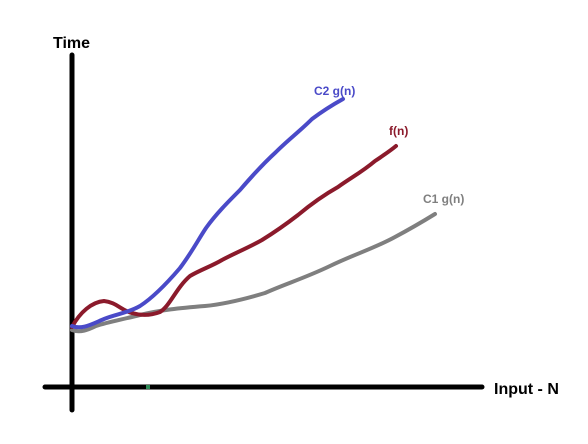 The height and width of the screenshot is (444, 588). I want to click on curve-label-f: f(n), so click(398, 131).